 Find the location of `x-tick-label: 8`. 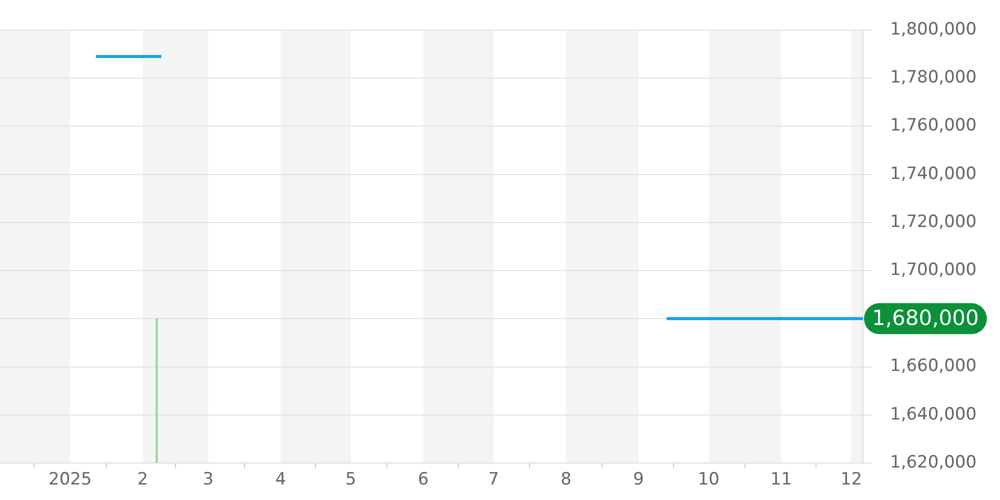

x-tick-label: 8 is located at coordinates (566, 480).